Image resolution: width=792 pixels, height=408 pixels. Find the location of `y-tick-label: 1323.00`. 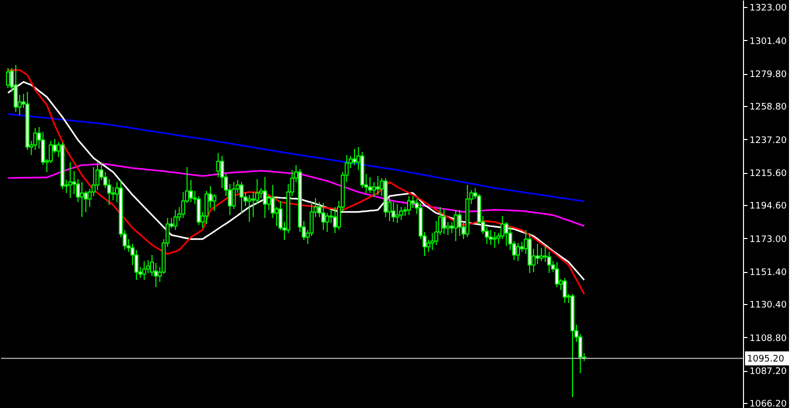

y-tick-label: 1323.00 is located at coordinates (768, 8).